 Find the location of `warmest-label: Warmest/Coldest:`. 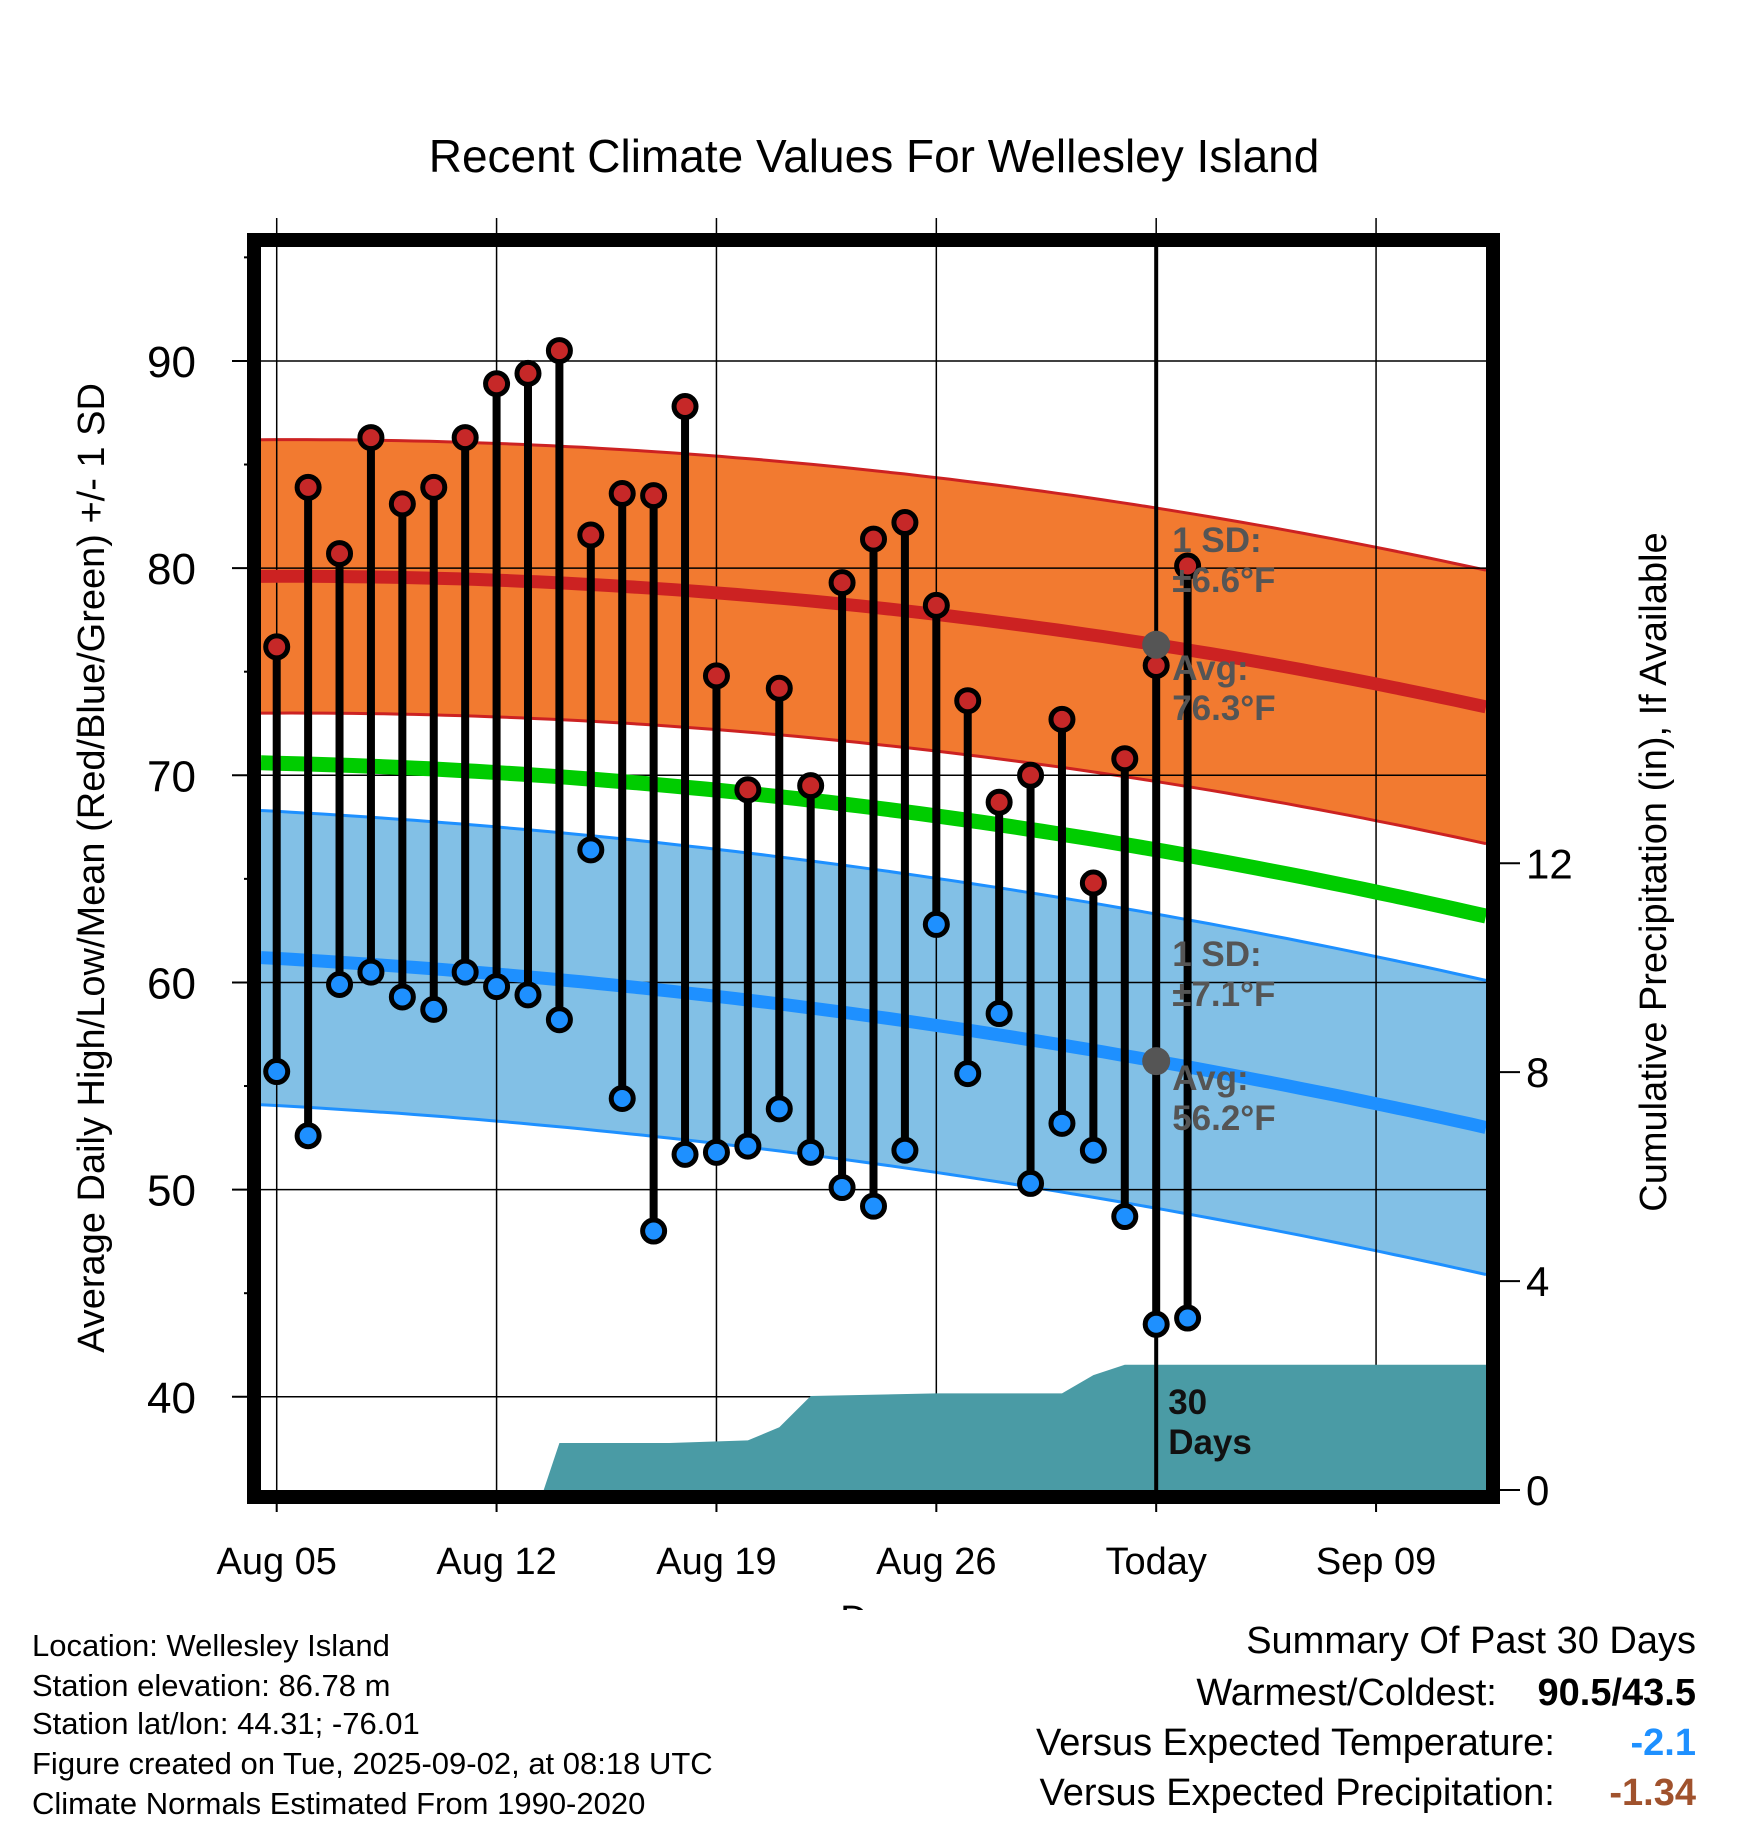

warmest-label: Warmest/Coldest: is located at coordinates (1346, 1693).